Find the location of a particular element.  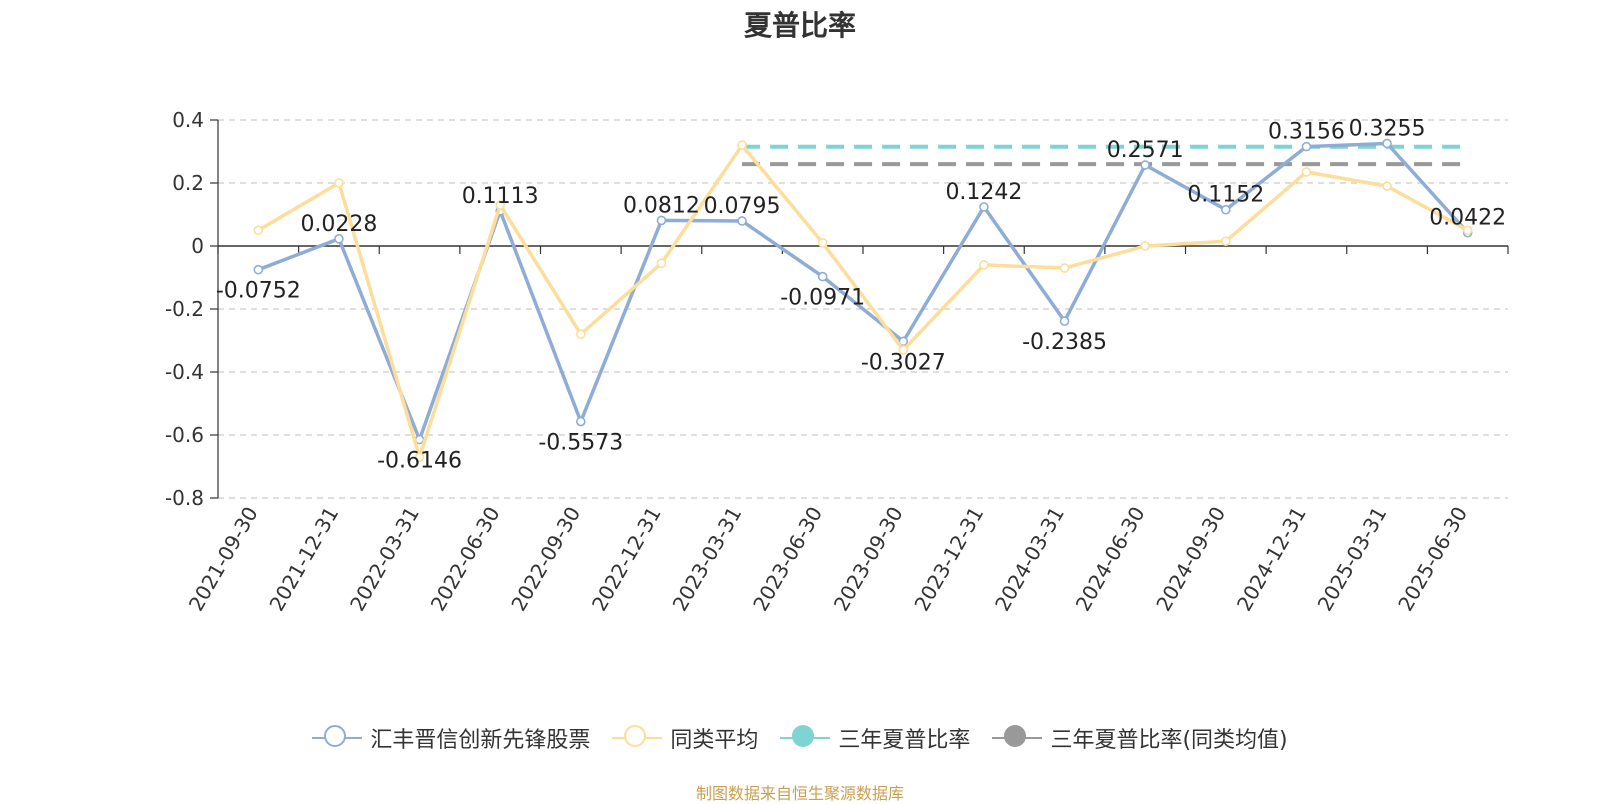

x-tick-label: 2023-12-31 is located at coordinates (948, 559).